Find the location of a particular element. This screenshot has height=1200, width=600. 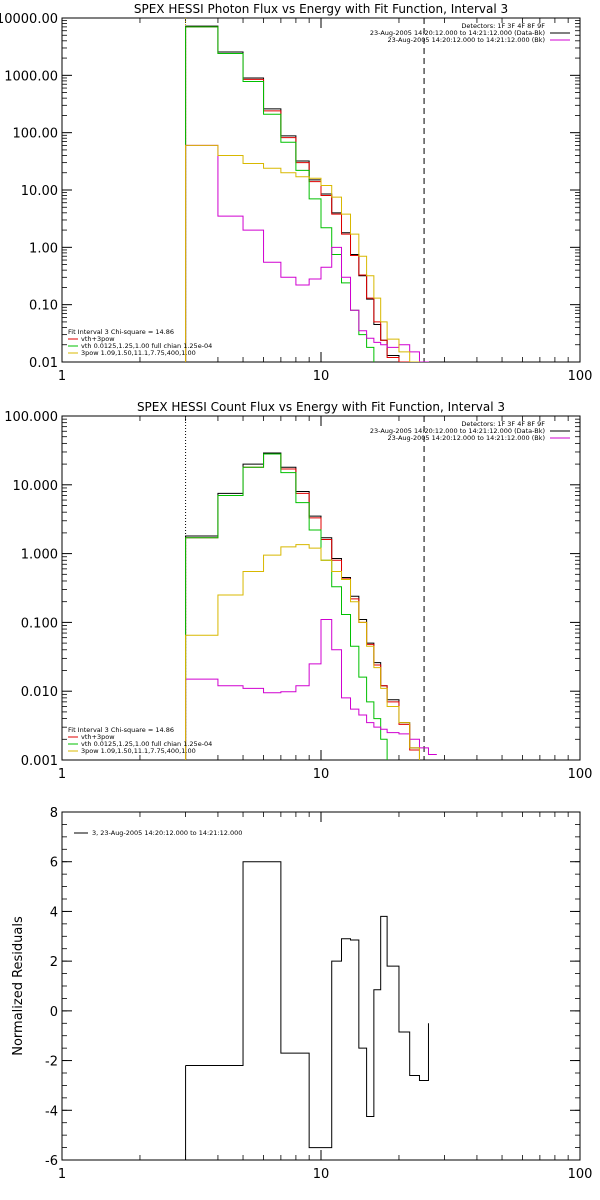

y-tick-label: 0.100 is located at coordinates (39, 623).